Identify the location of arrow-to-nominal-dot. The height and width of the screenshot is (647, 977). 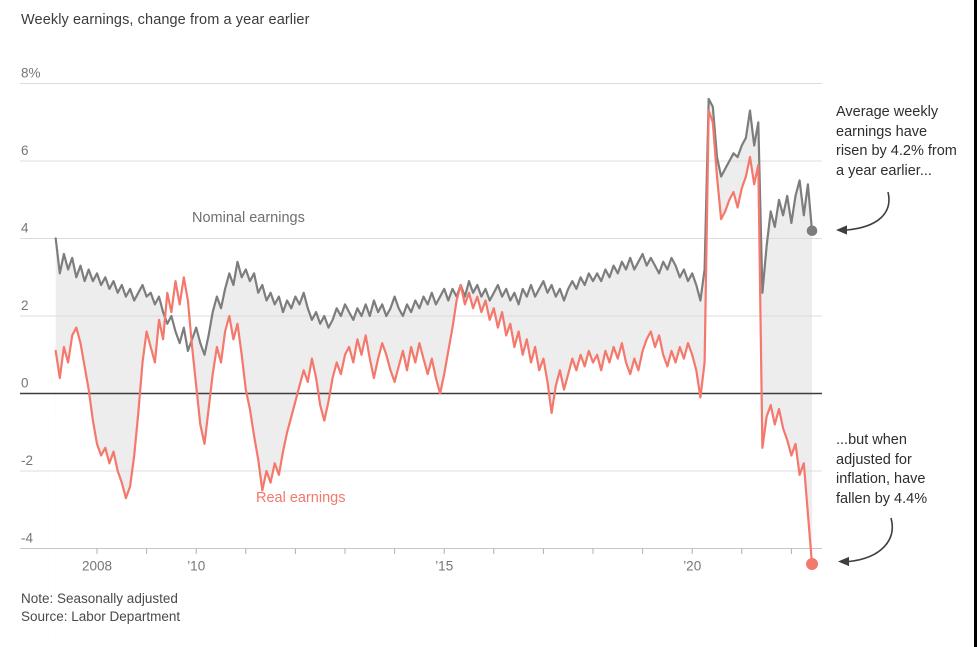
(868, 211).